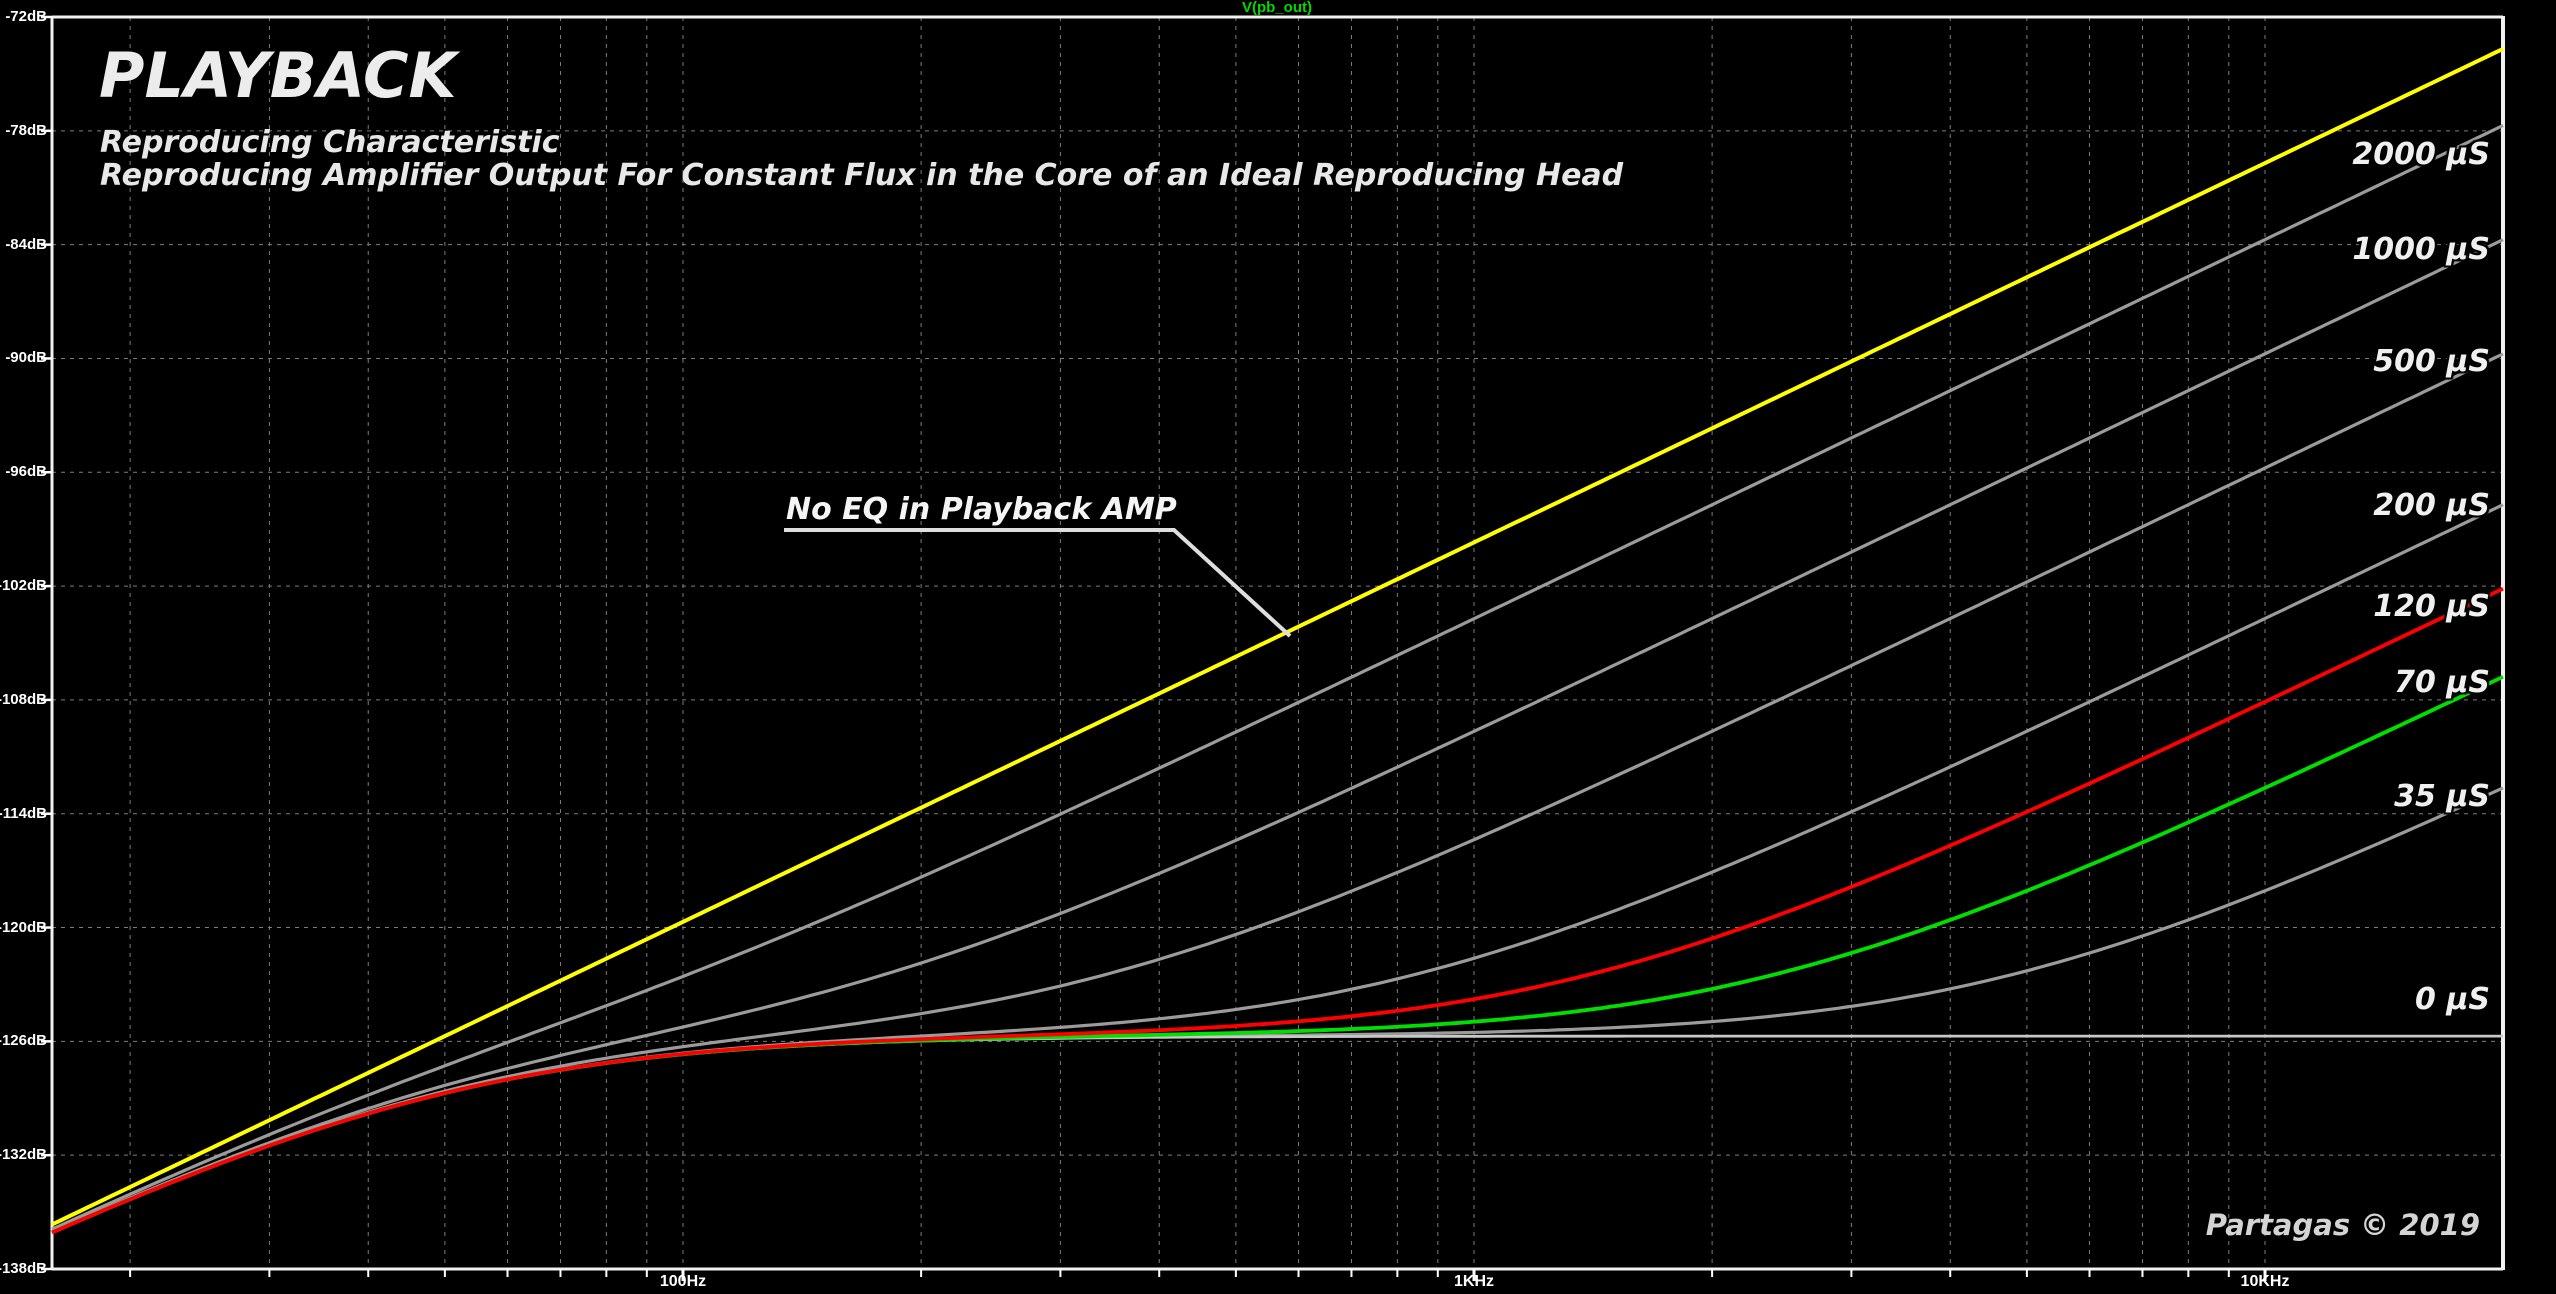 This screenshot has width=2556, height=1294. Describe the element at coordinates (23, 1155) in the screenshot. I see `y-tick-label-132dB: -132dB` at that location.